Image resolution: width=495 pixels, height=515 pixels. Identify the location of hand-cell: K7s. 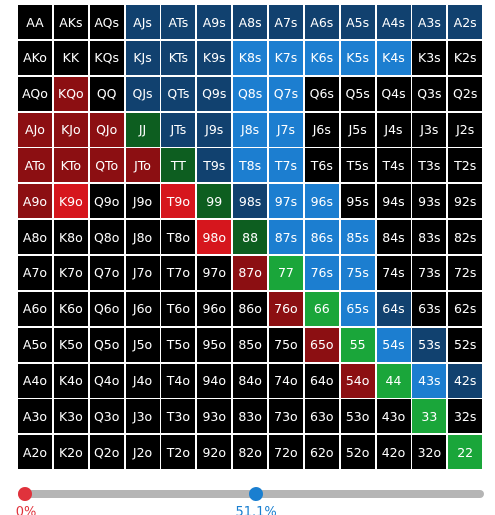
(285, 57).